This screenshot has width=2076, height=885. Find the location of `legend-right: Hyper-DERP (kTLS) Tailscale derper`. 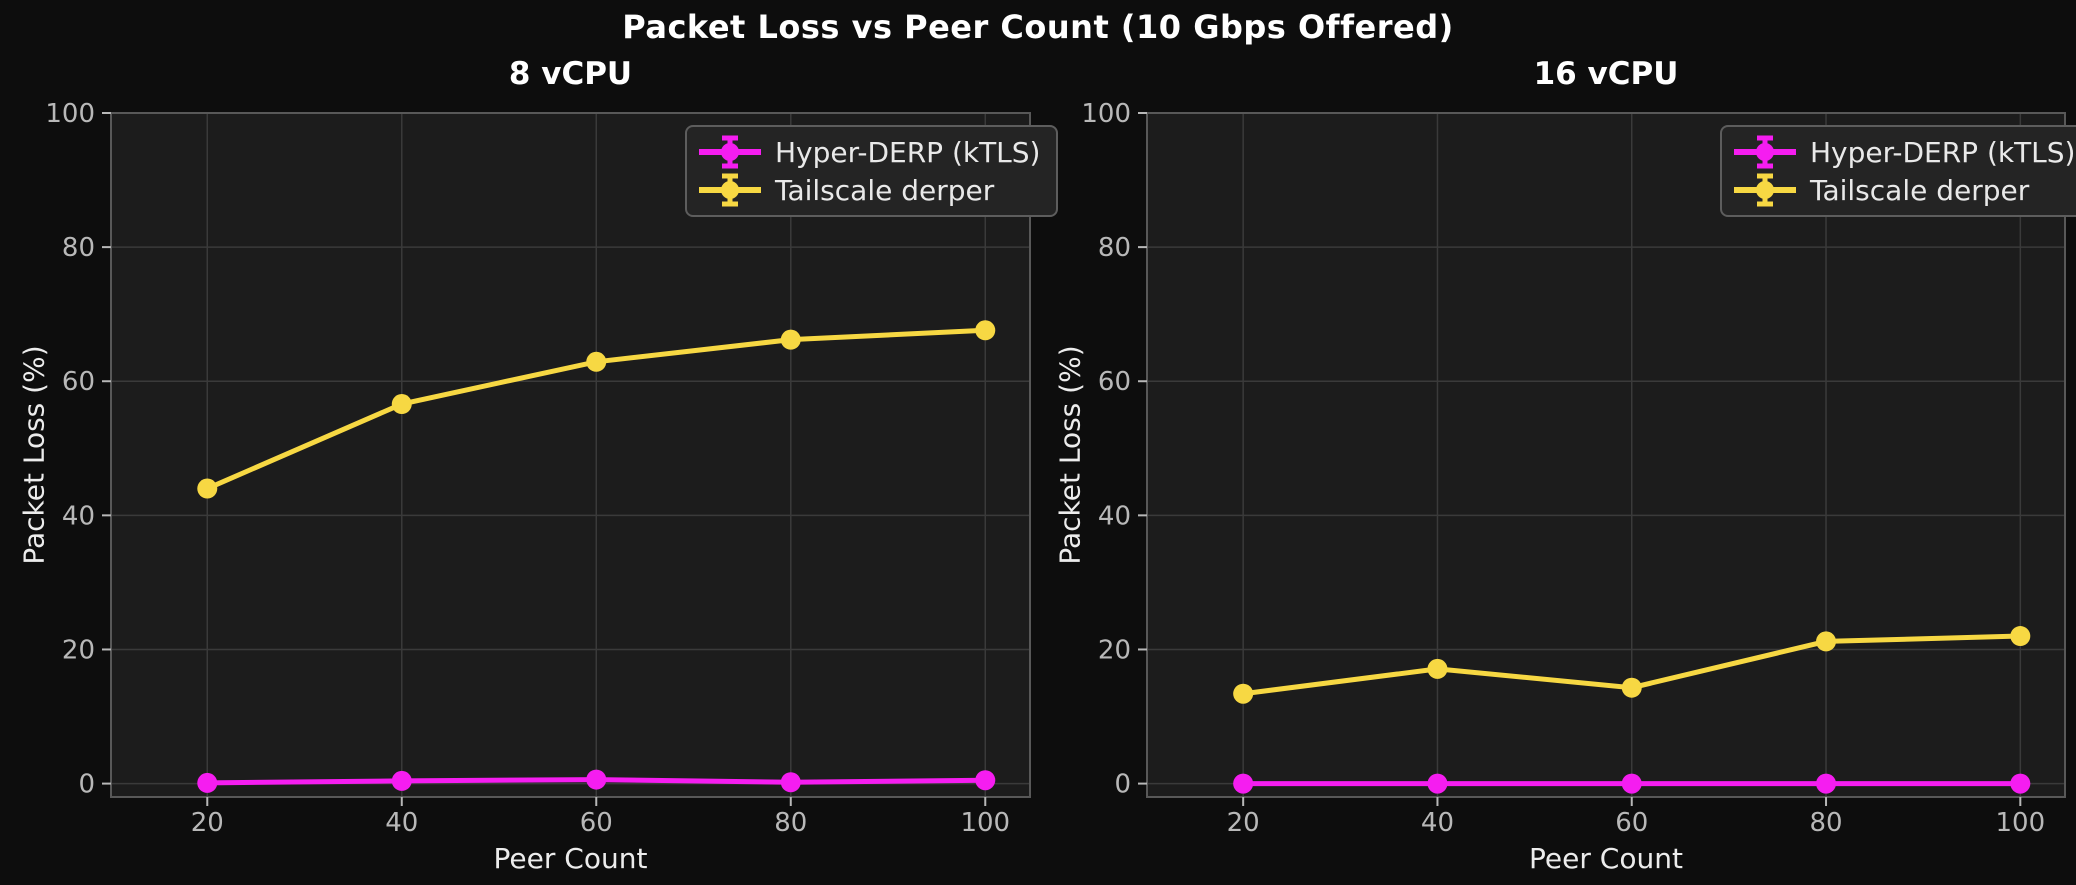

legend-right: Hyper-DERP (kTLS) Tailscale derper is located at coordinates (1898, 171).